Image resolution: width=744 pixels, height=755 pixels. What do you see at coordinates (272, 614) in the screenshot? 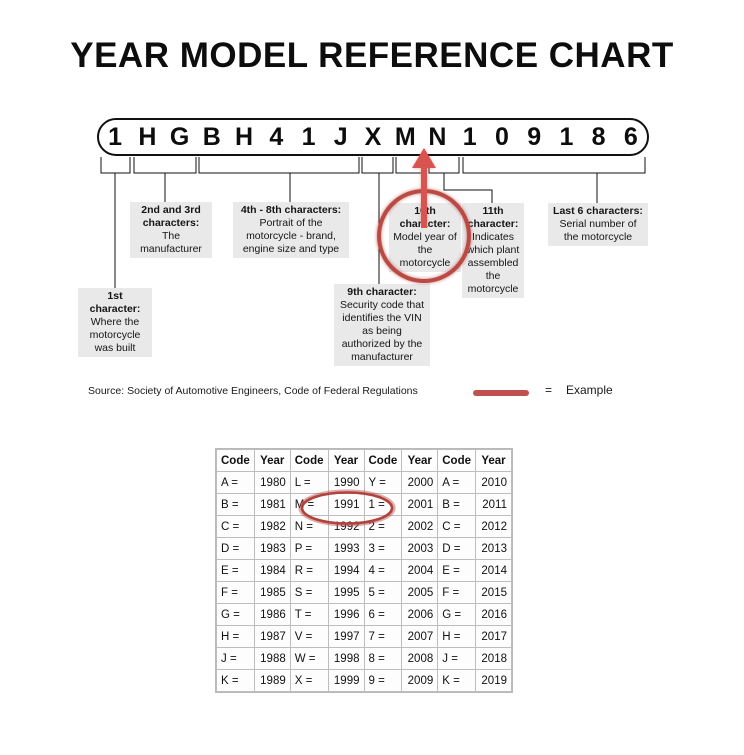
I see `cell-year-7-1: 1986` at bounding box center [272, 614].